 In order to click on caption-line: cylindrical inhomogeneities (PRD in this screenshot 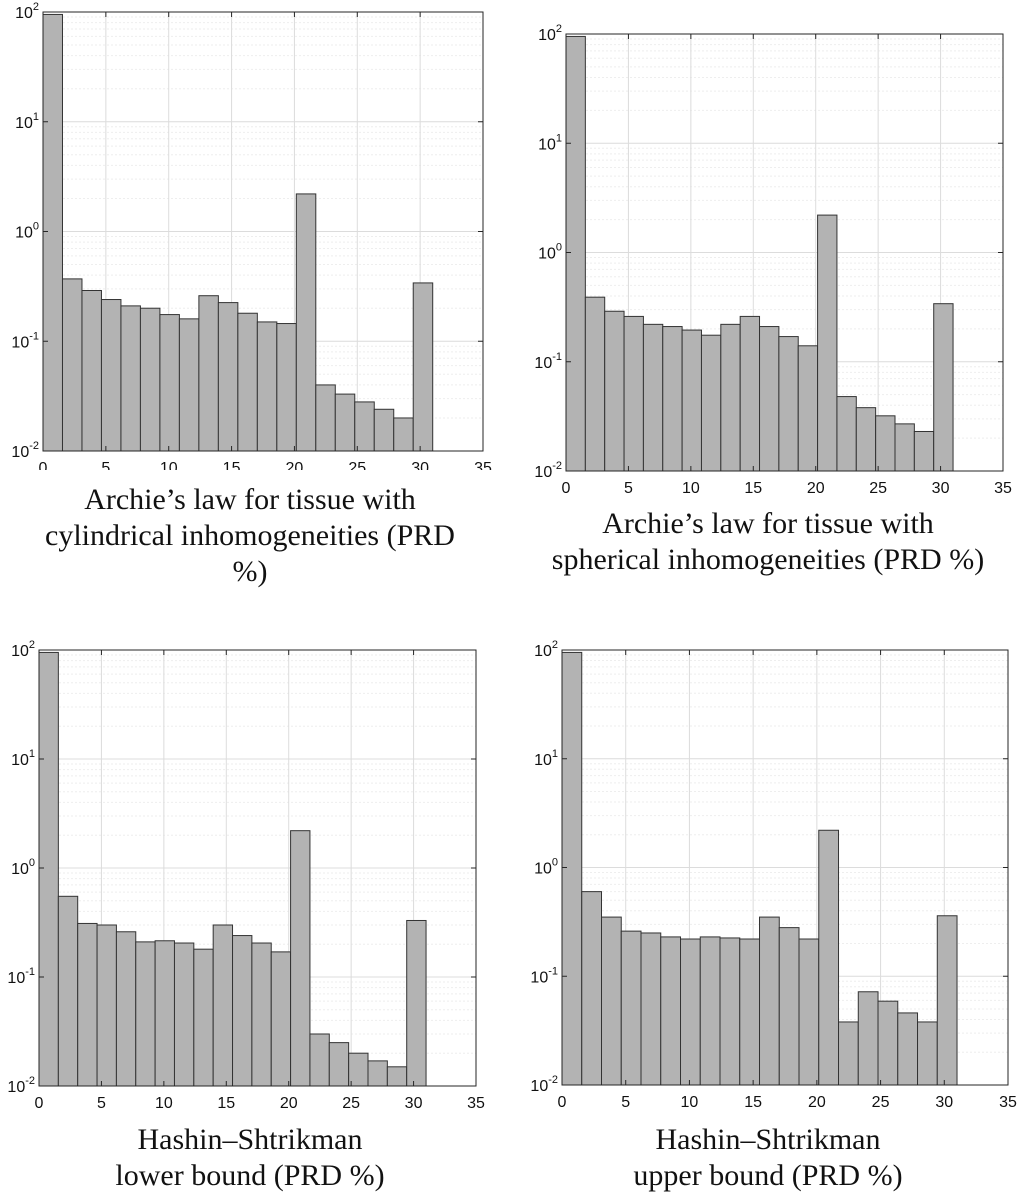, I will do `click(250, 535)`.